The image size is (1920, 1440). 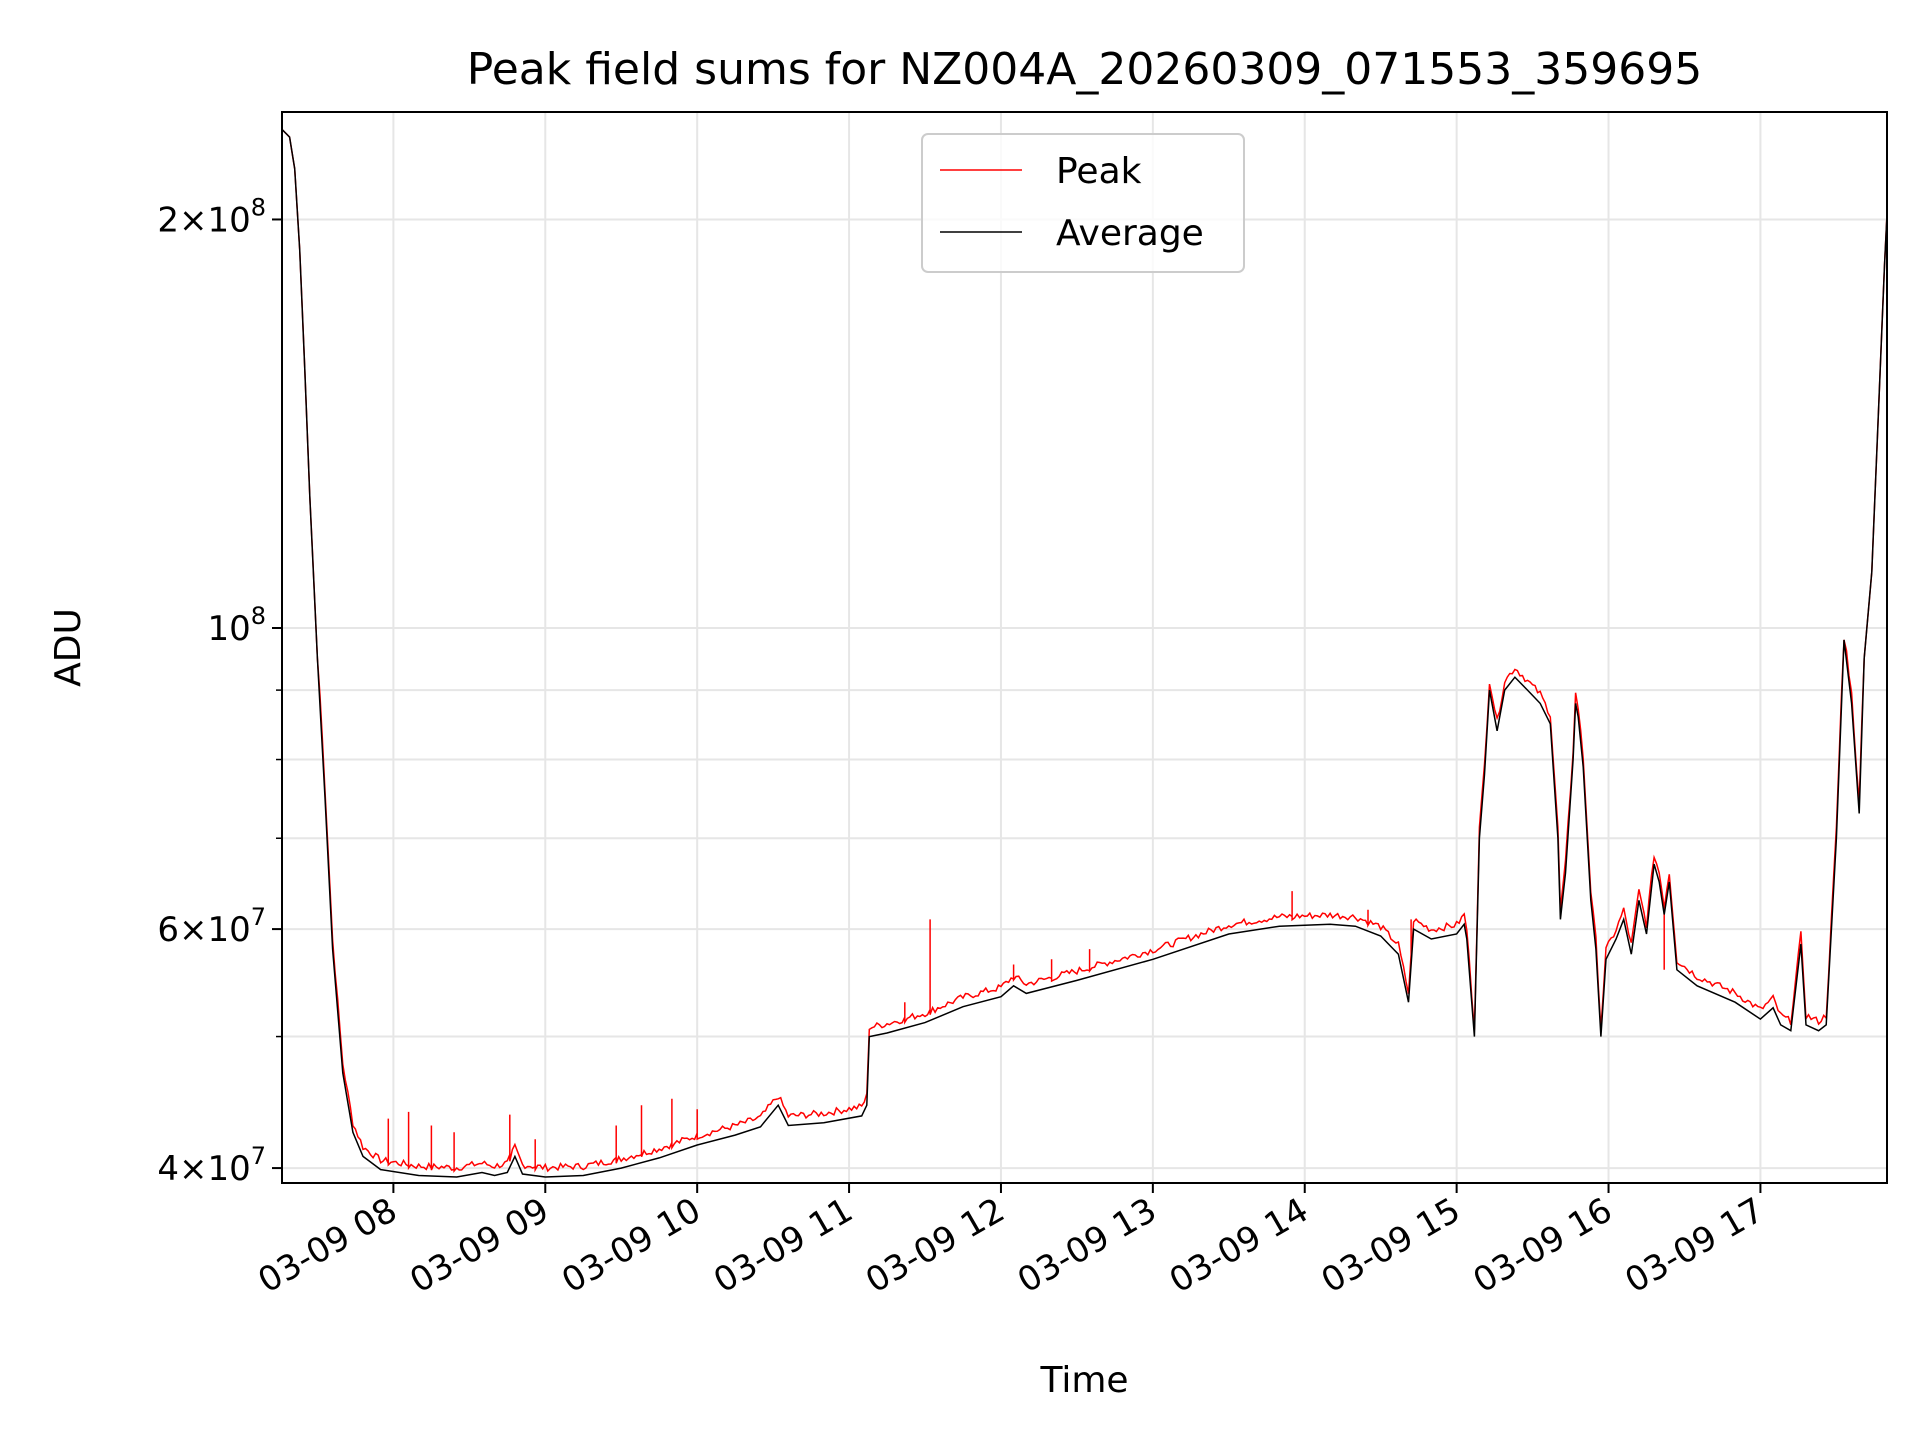 I want to click on legend: Peak Average, so click(x=1083, y=203).